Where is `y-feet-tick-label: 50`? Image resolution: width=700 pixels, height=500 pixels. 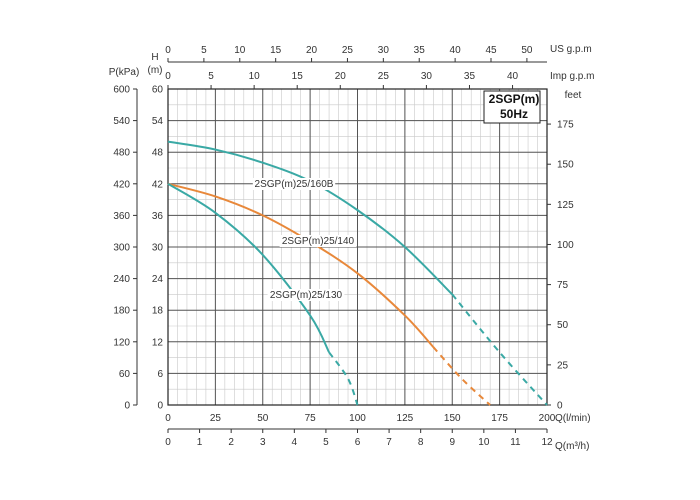
y-feet-tick-label: 50 is located at coordinates (563, 325).